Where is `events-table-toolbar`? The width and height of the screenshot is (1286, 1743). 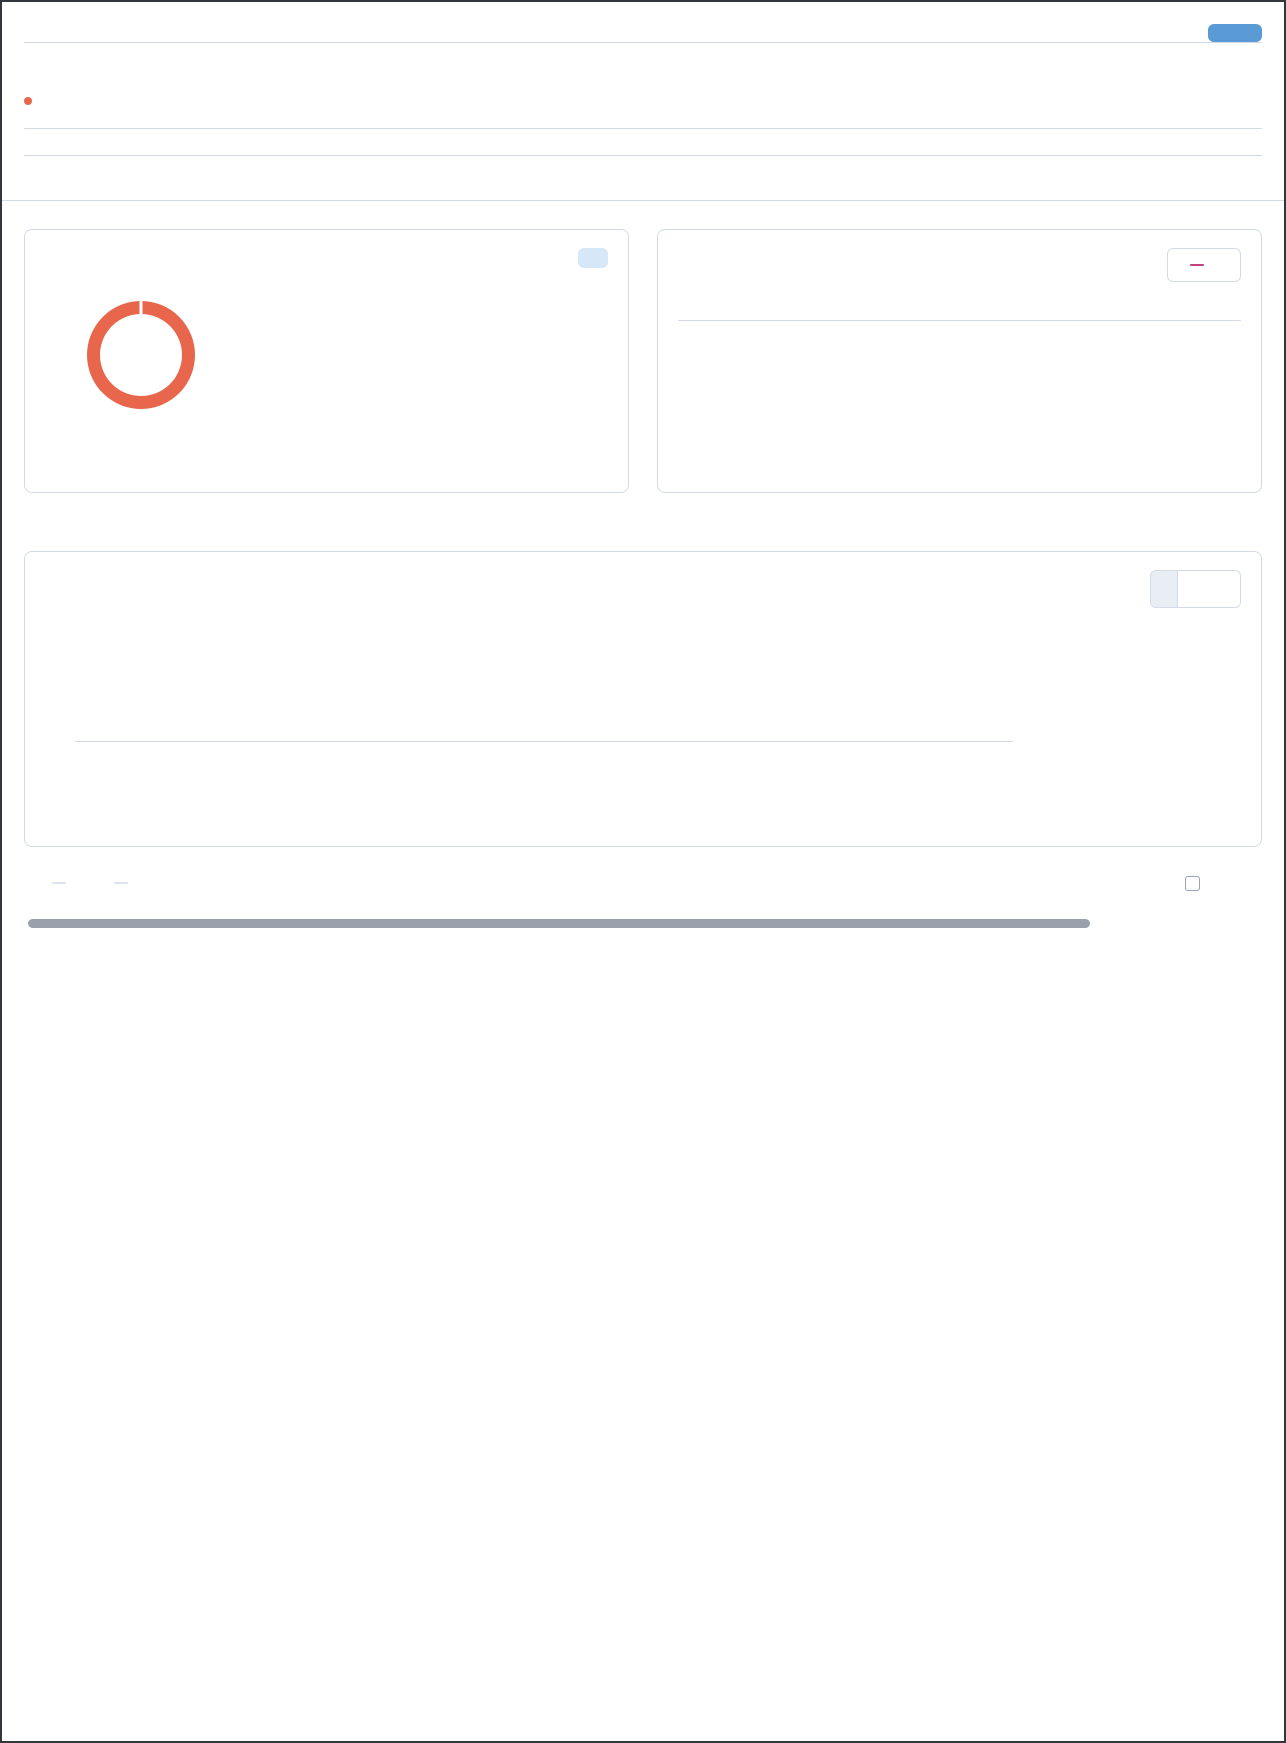 events-table-toolbar is located at coordinates (643, 883).